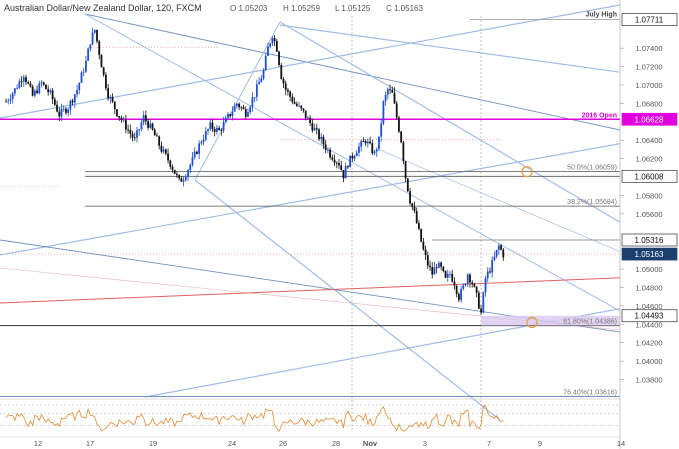 The width and height of the screenshot is (679, 449). What do you see at coordinates (301, 8) in the screenshot?
I see `ohlc-high: H 1.05259` at bounding box center [301, 8].